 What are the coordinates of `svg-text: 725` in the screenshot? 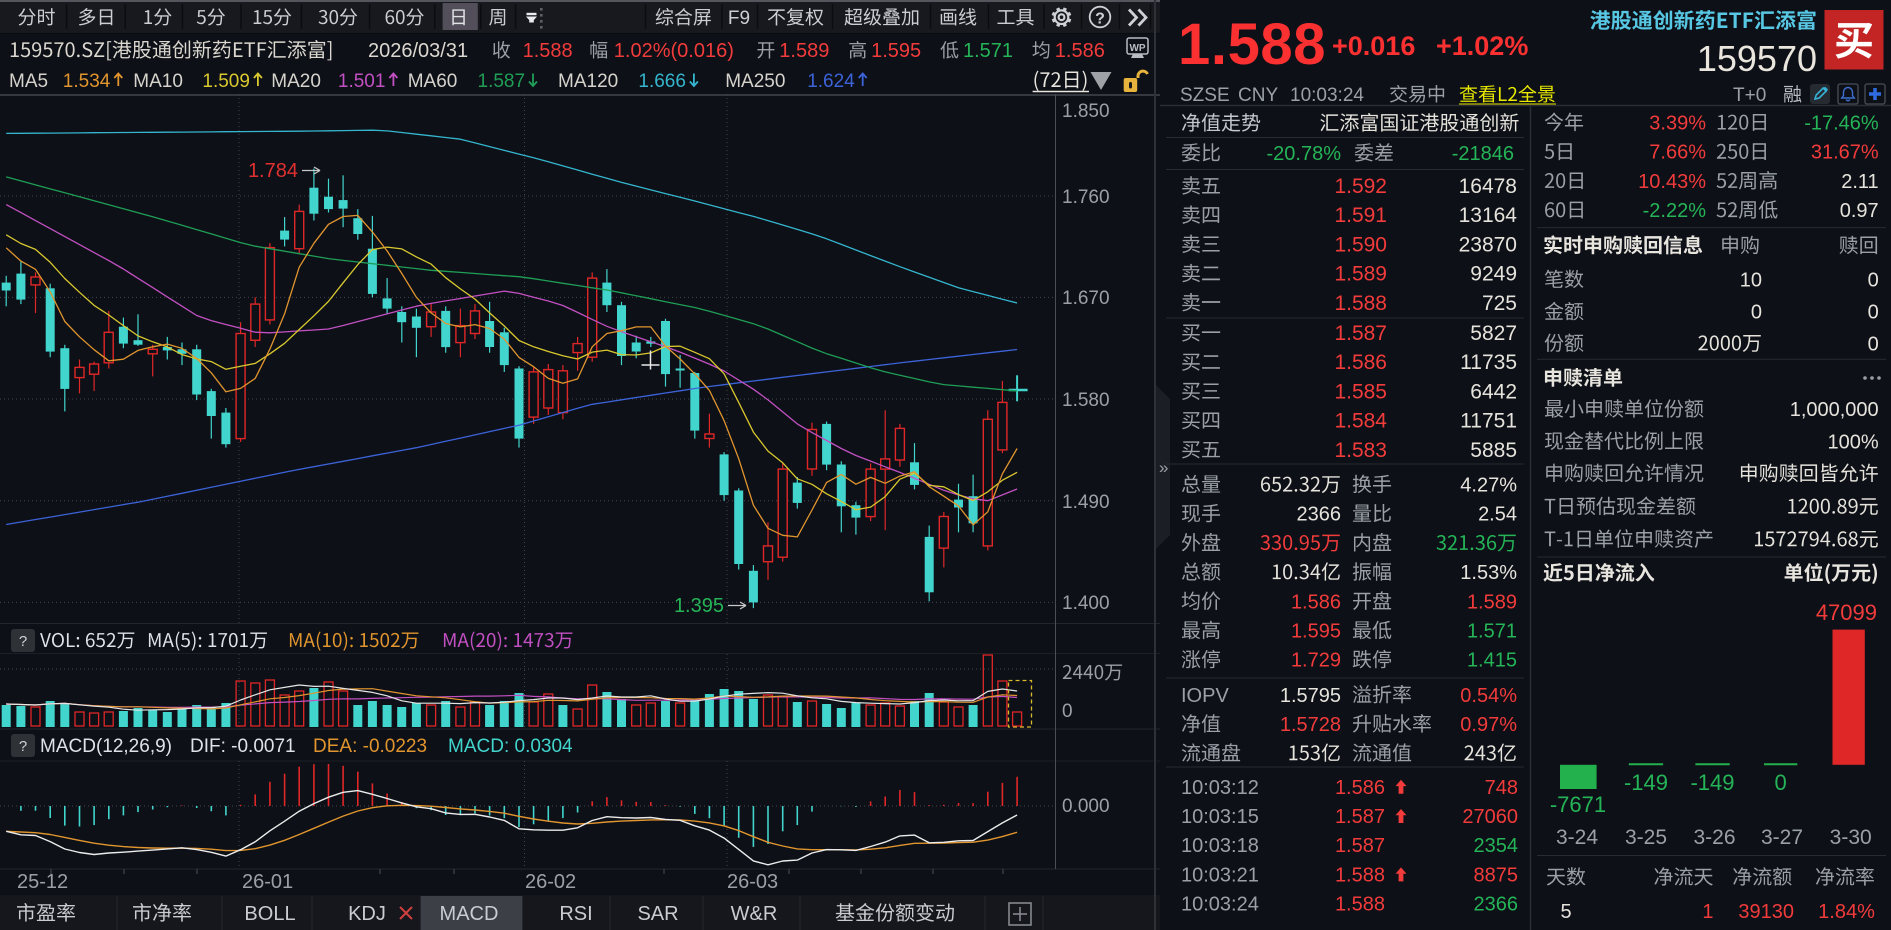 It's located at (1499, 303).